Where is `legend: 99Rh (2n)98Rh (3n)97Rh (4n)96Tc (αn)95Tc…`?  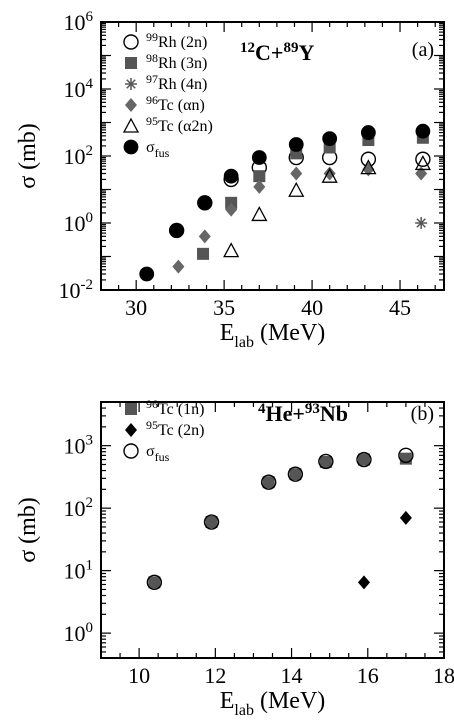 legend: 99Rh (2n)98Rh (3n)97Rh (4n)96Tc (αn)95Tc… is located at coordinates (167, 95).